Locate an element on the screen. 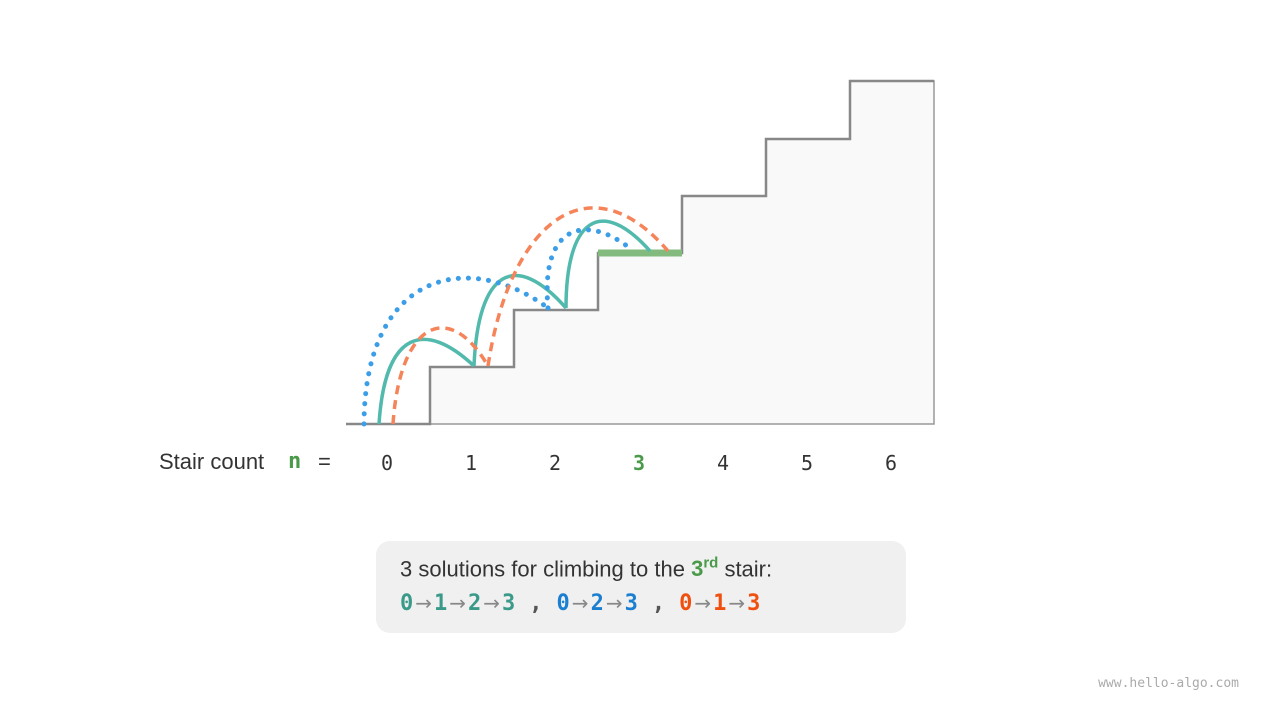  solution-2: 0 →2 →3 is located at coordinates (597, 603).